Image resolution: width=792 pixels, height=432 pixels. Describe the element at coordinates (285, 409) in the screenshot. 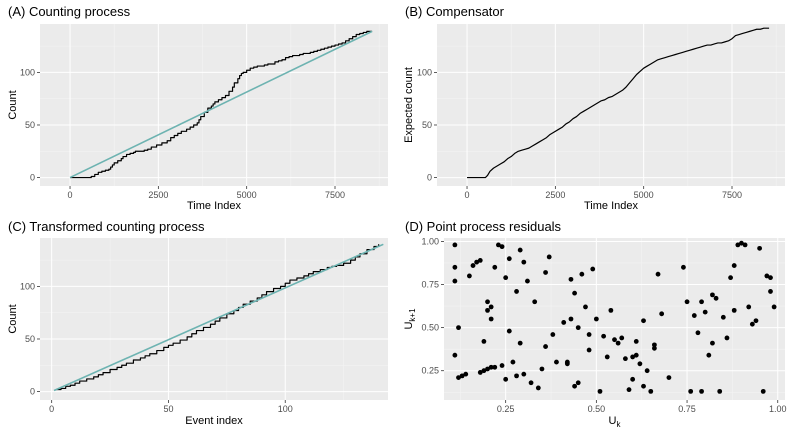

I see `x-tick-label: 100` at that location.